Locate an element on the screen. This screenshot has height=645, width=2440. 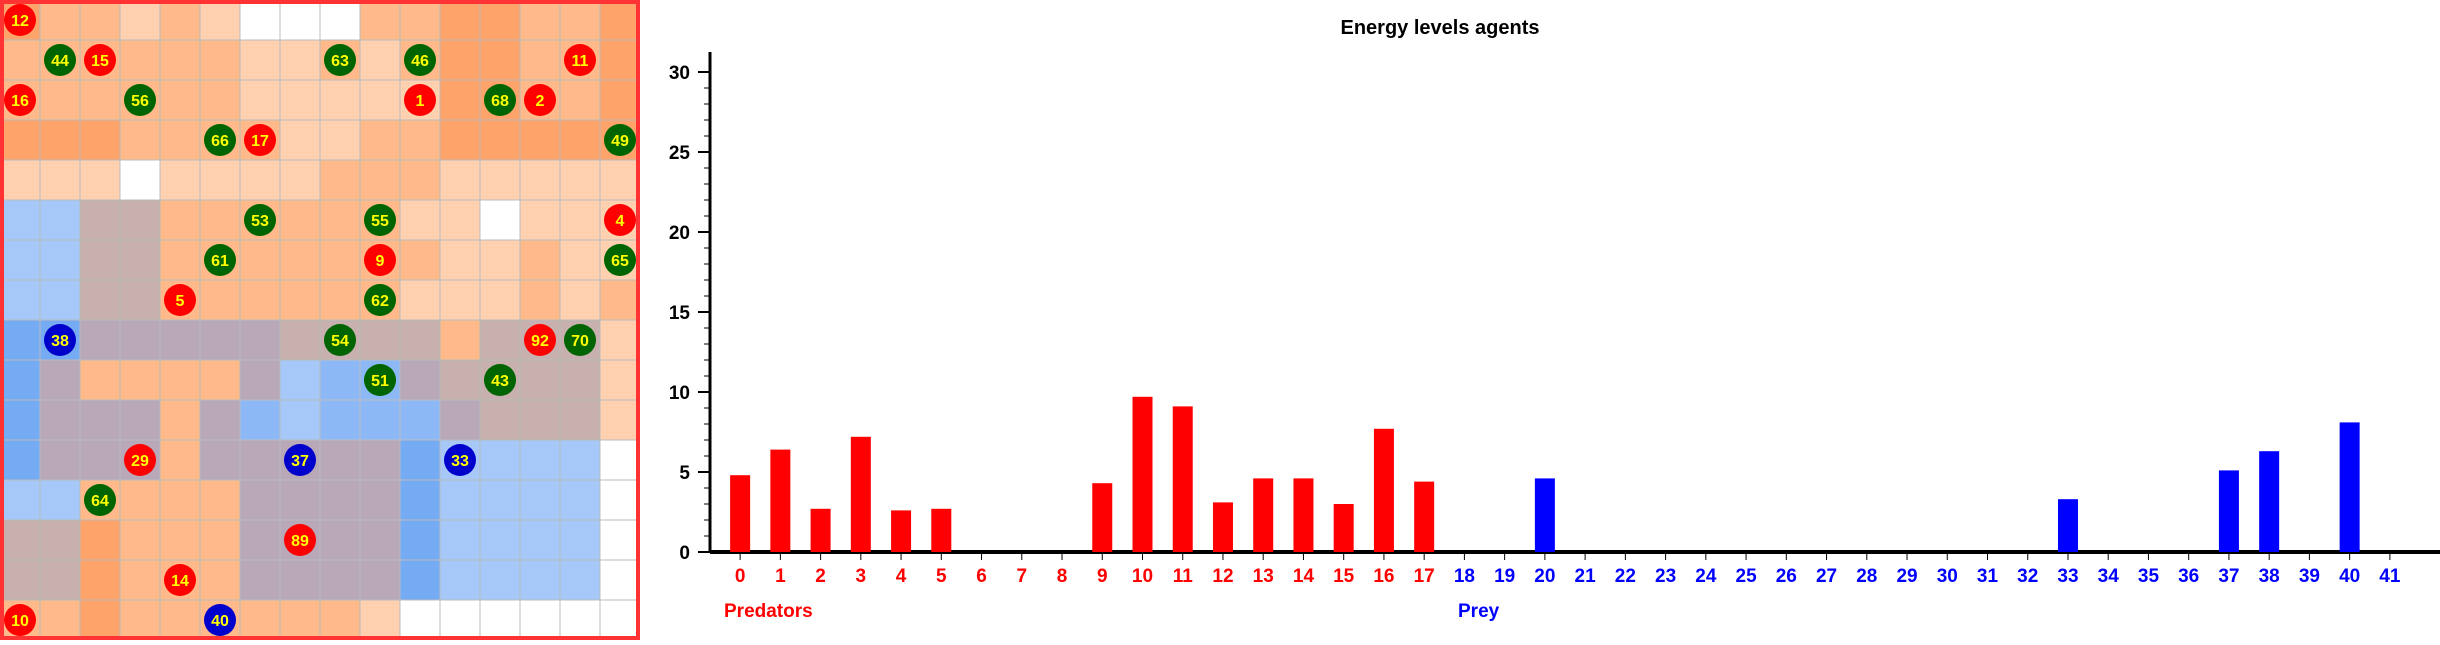
agent-id-label: 10 is located at coordinates (20, 621).